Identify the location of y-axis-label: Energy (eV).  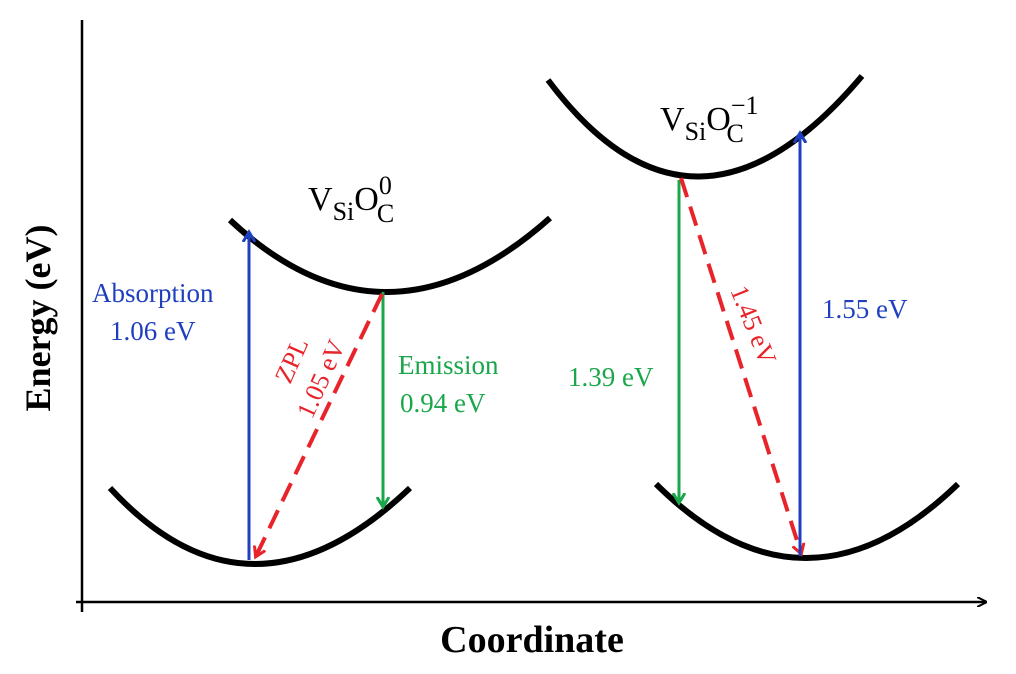
(38, 318).